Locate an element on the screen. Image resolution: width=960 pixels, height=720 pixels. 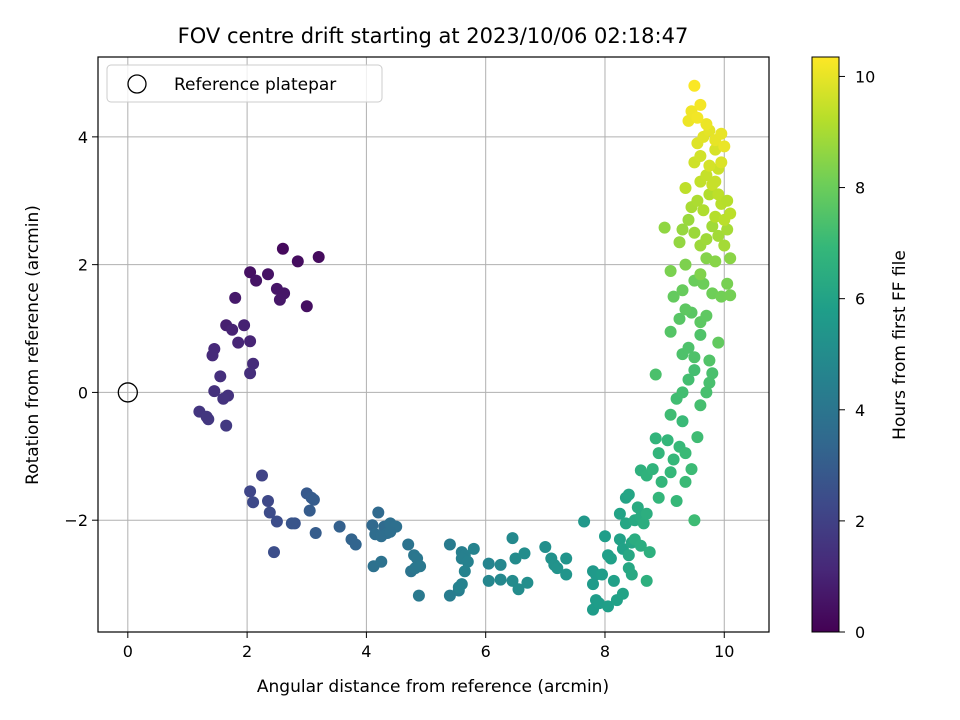
reference-marker-group is located at coordinates (127, 392).